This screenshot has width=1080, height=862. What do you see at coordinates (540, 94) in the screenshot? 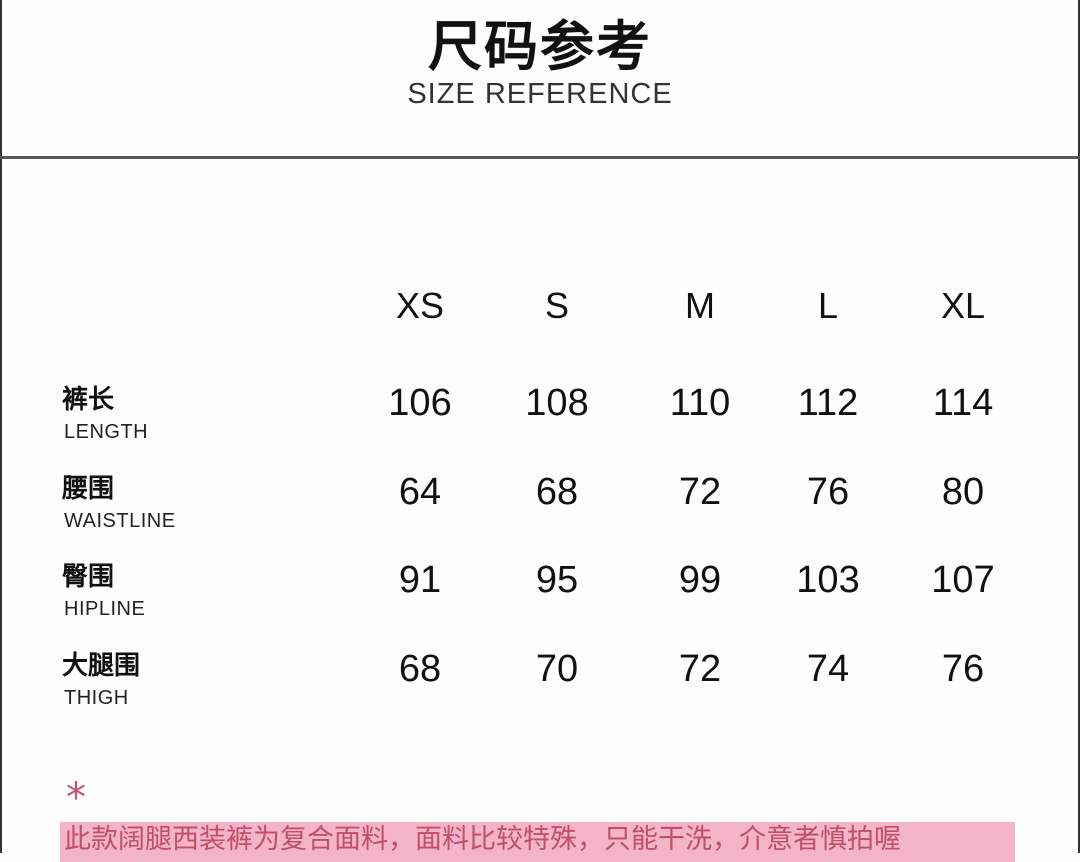
I see `page-subtitle: SIZE REFERENCE` at bounding box center [540, 94].